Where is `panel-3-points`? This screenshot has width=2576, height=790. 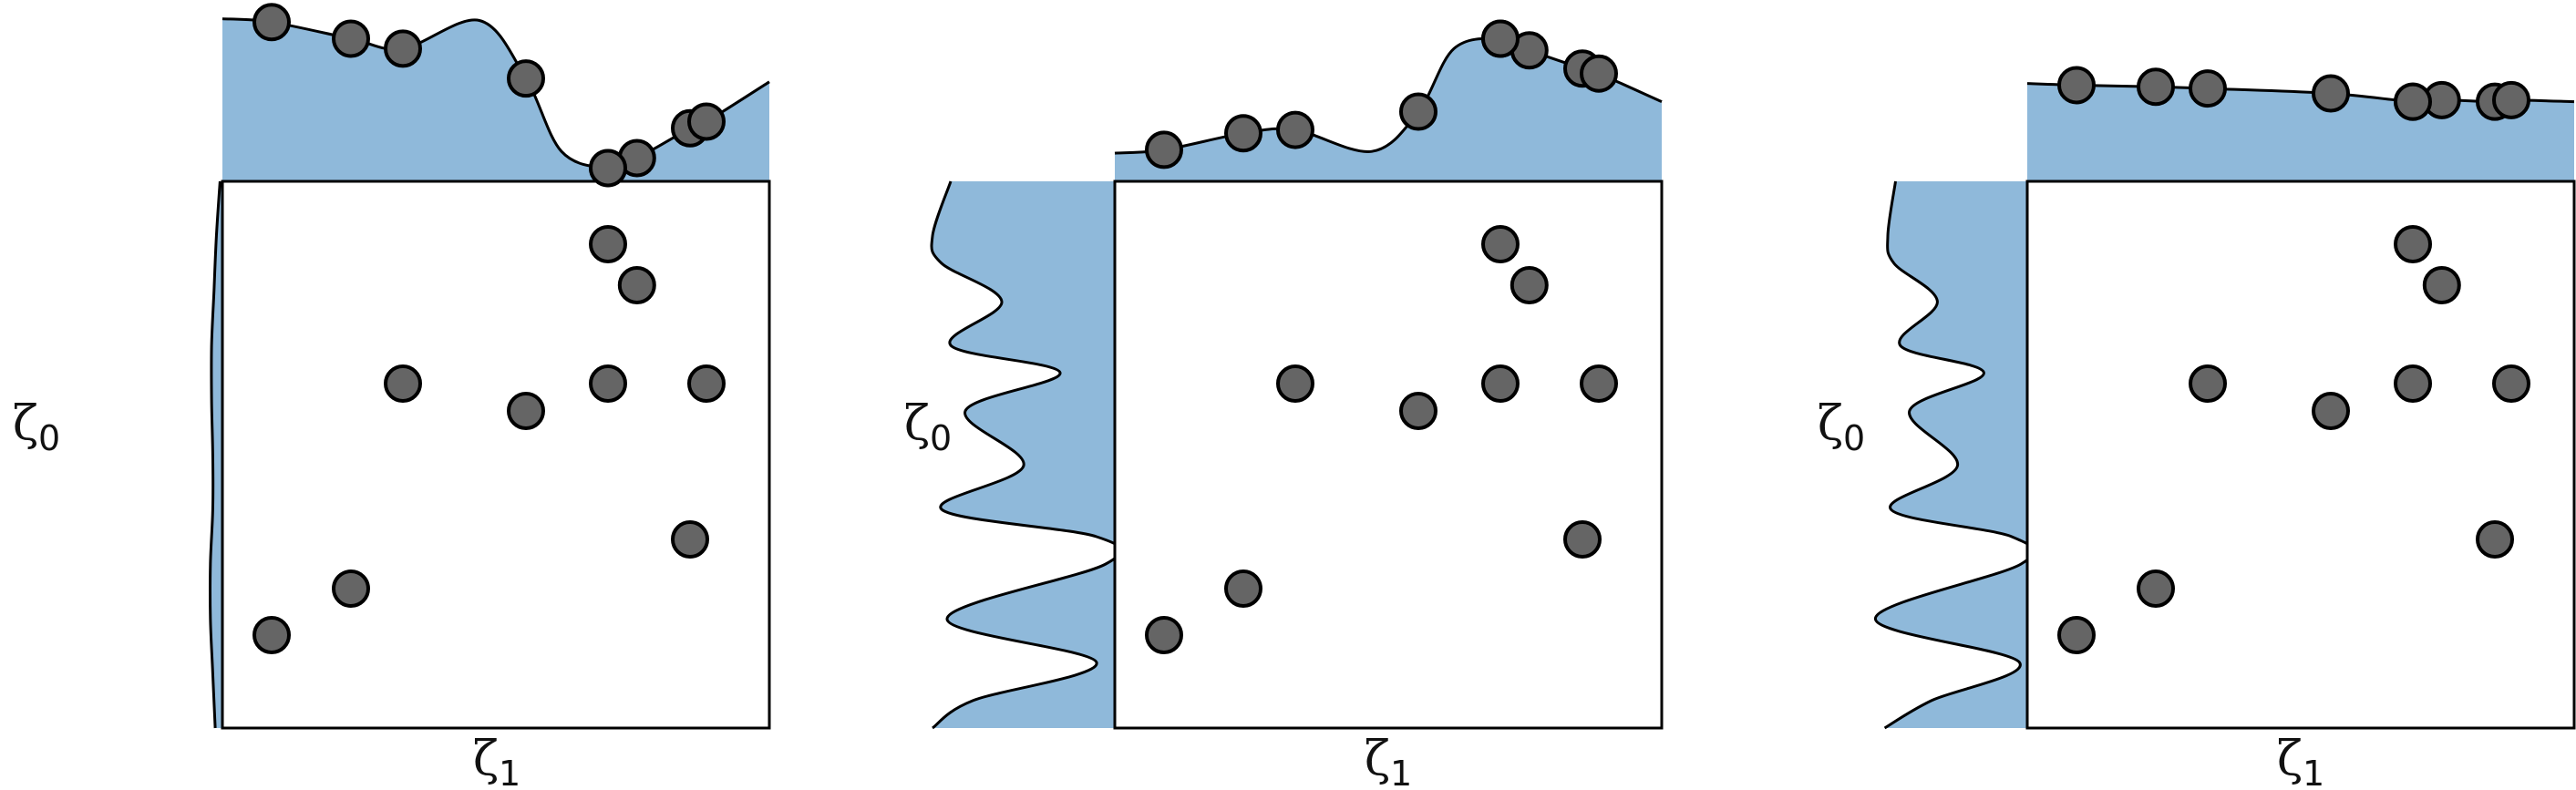
panel-3-points is located at coordinates (2293, 360).